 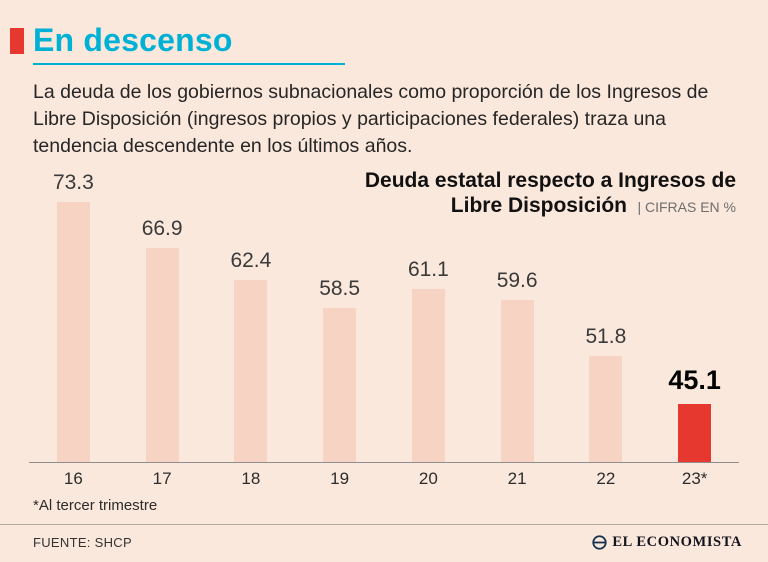 I want to click on source: FUENTE: SHCP, so click(x=82, y=542).